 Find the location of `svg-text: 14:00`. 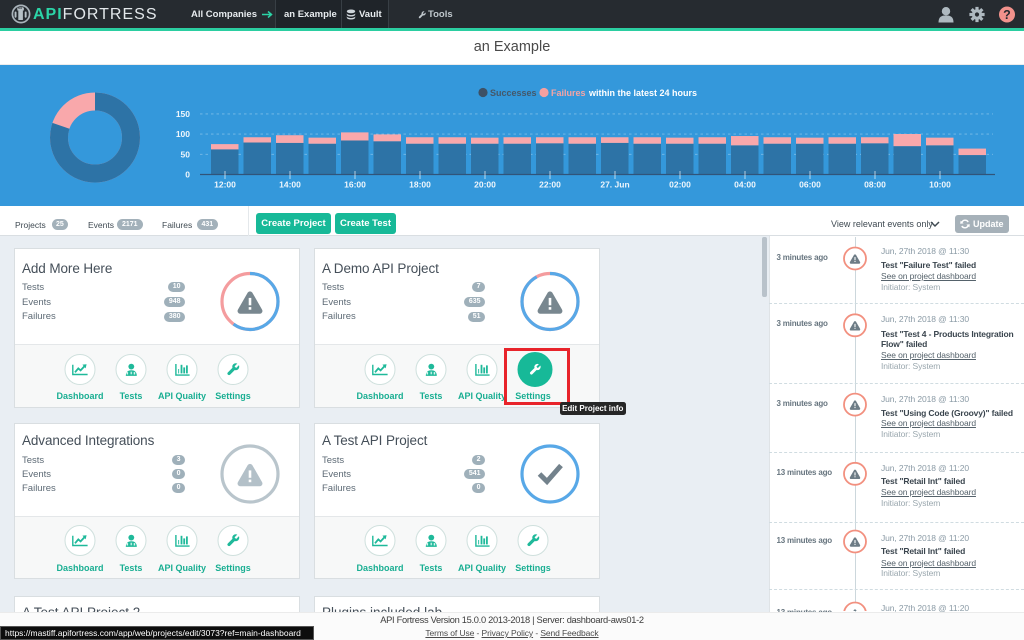

svg-text: 14:00 is located at coordinates (290, 185).